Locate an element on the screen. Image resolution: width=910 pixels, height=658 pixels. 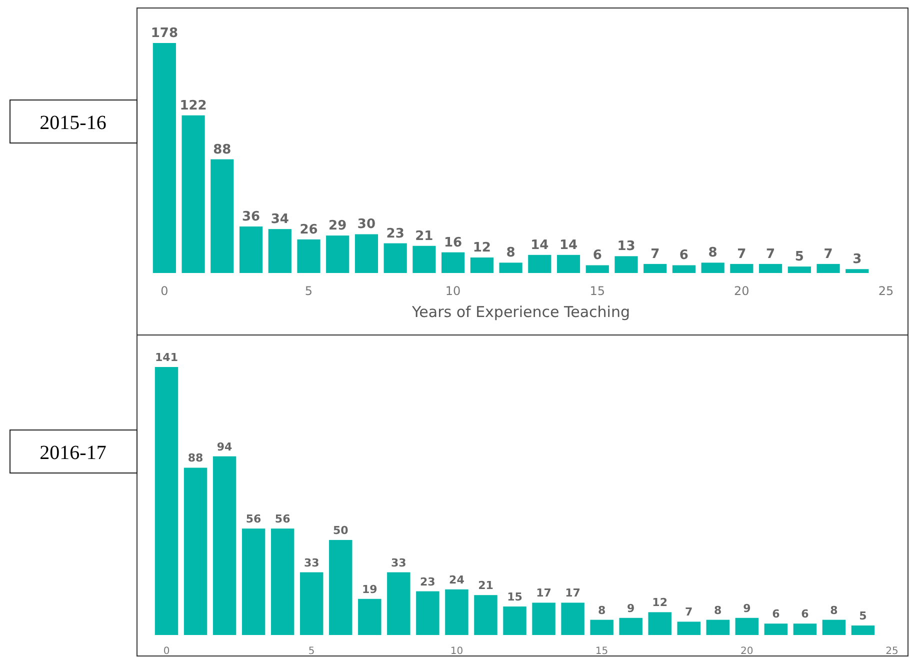
data-label: 122 is located at coordinates (193, 106).